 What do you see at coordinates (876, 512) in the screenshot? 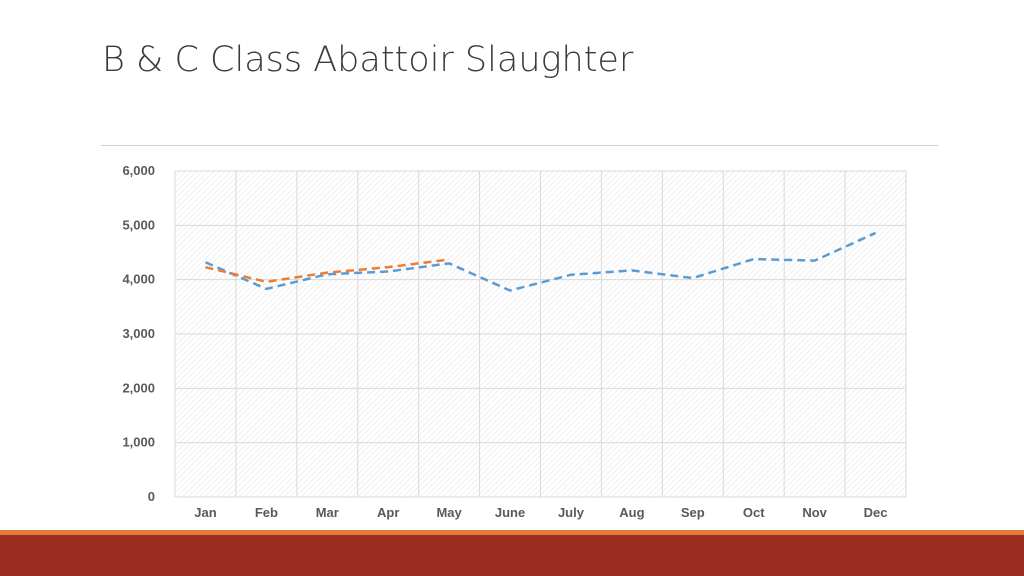
I see `x-tick-label: Dec` at bounding box center [876, 512].